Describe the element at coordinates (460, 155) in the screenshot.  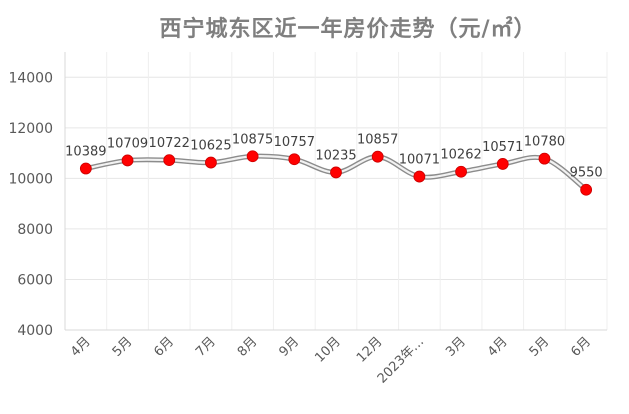
I see `data-label: 10262` at that location.